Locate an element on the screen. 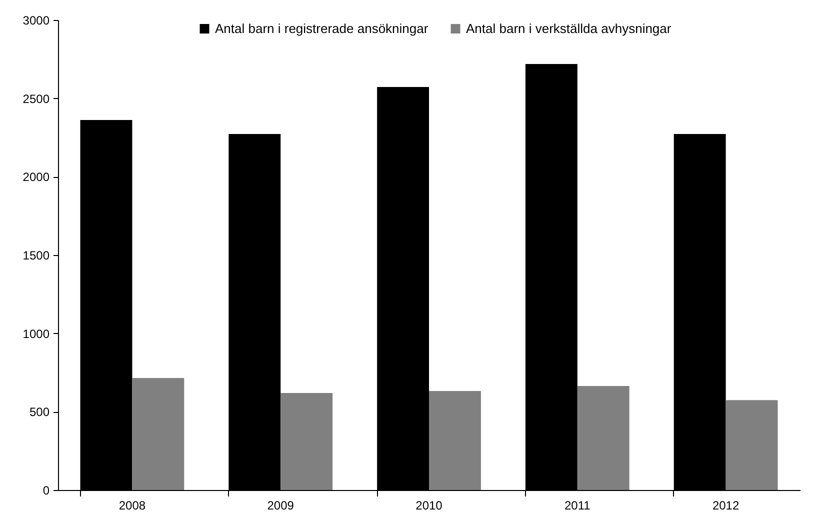 This screenshot has width=818, height=520. y-tick-label: 1000 is located at coordinates (36, 333).